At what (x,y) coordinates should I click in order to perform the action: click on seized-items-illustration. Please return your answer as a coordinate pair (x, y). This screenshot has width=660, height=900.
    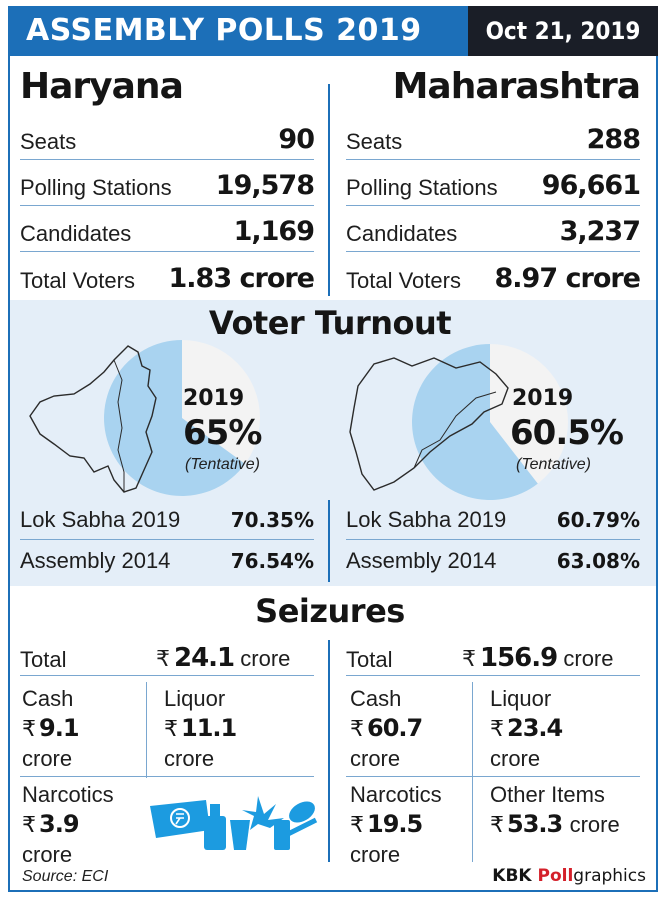
    Looking at the image, I should click on (234, 823).